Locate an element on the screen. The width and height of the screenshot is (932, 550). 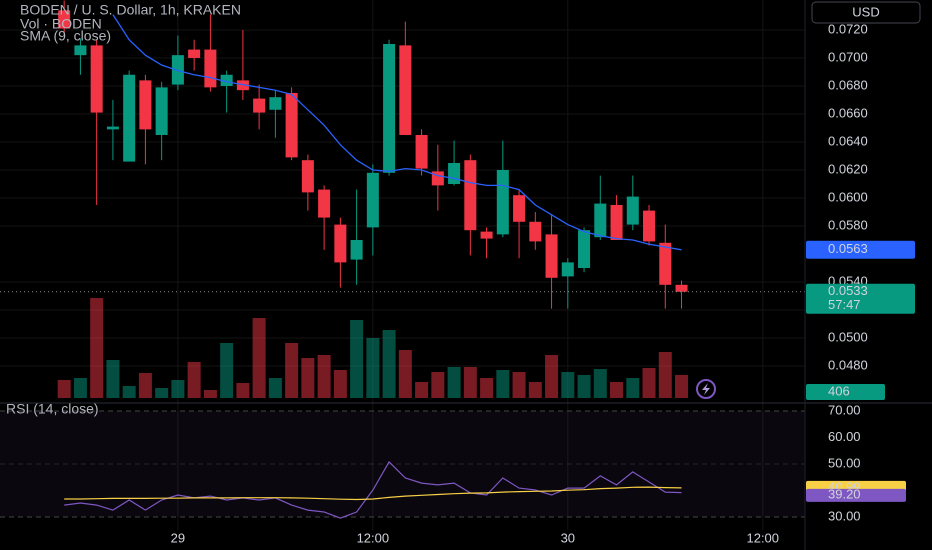
y-tick-label: 0.0580 is located at coordinates (848, 224).